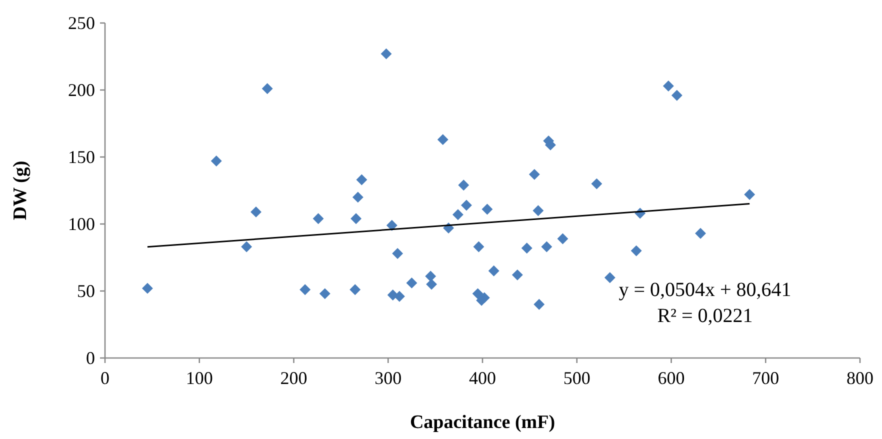 The height and width of the screenshot is (439, 882). What do you see at coordinates (388, 378) in the screenshot?
I see `x-tick-label: 300` at bounding box center [388, 378].